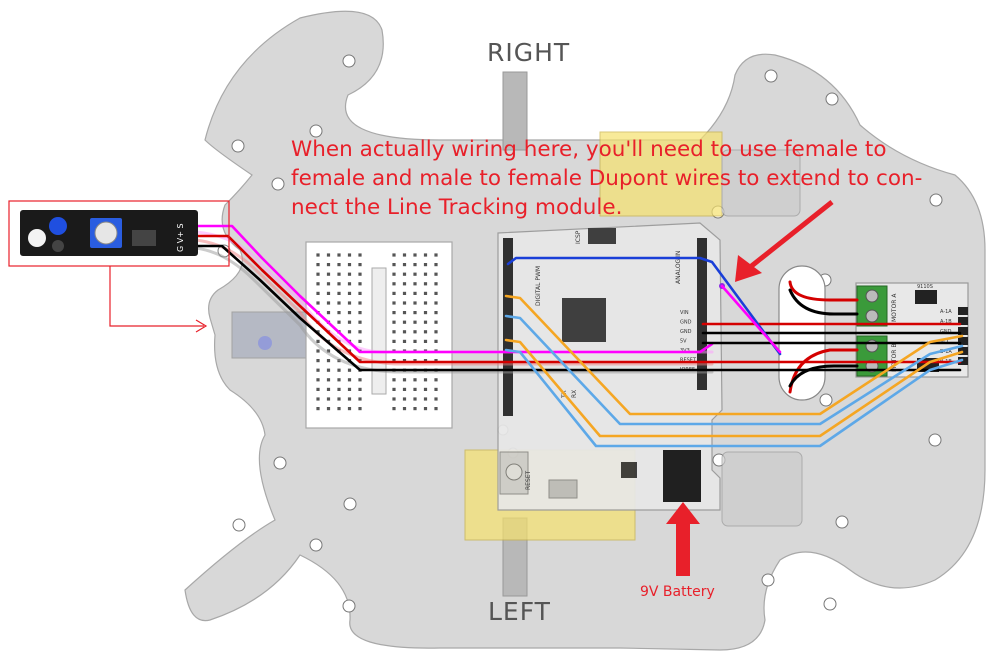 The image size is (997, 667). I want to click on power-pin-label: GND, so click(686, 323).